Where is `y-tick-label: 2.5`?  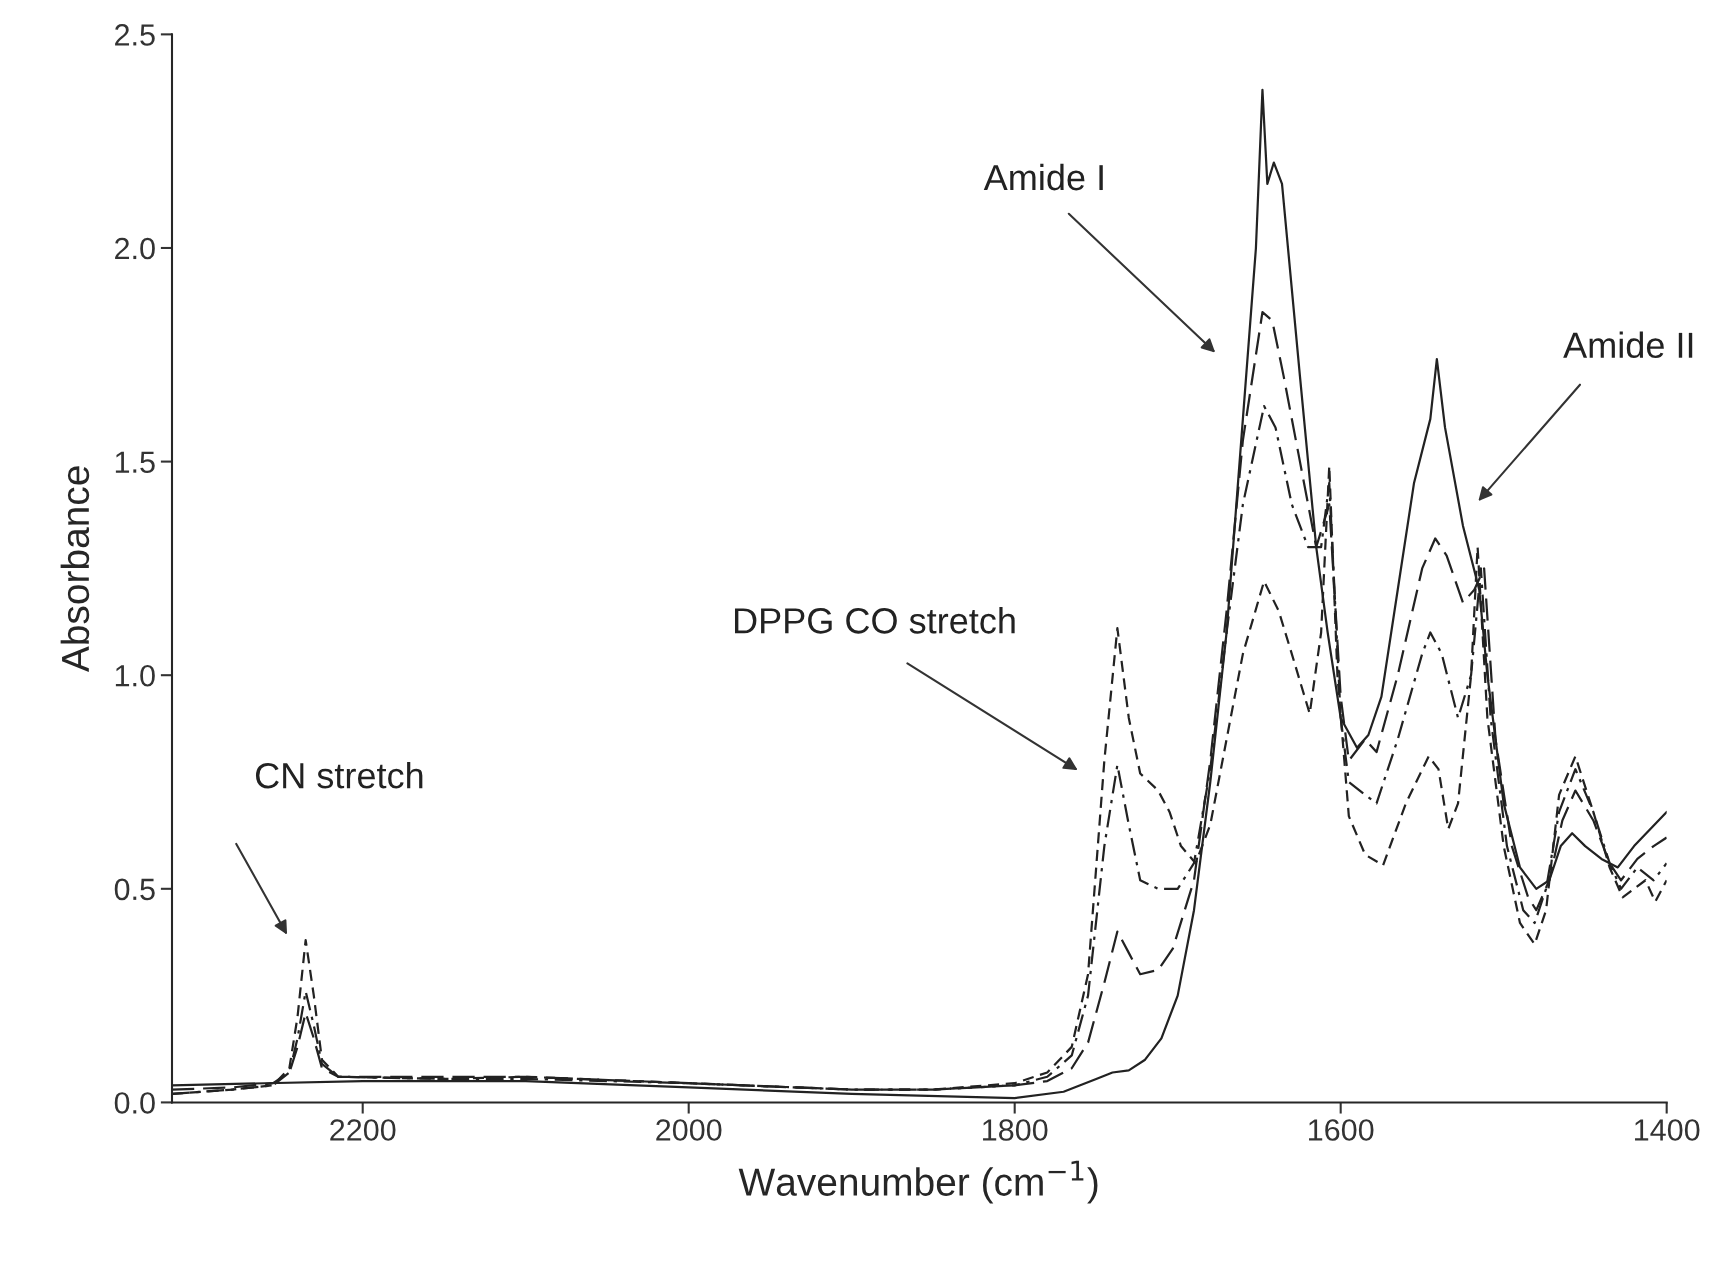 y-tick-label: 2.5 is located at coordinates (135, 35).